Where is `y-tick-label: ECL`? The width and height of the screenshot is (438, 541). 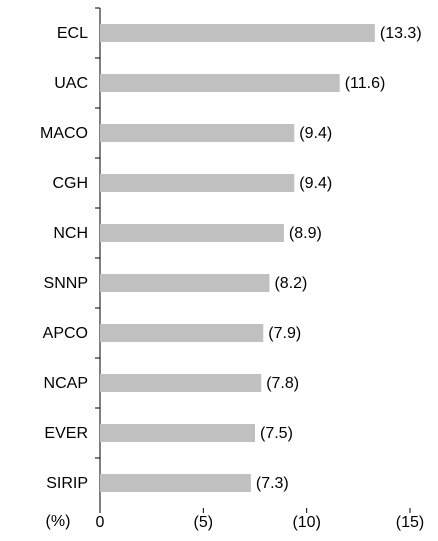
y-tick-label: ECL is located at coordinates (72, 33).